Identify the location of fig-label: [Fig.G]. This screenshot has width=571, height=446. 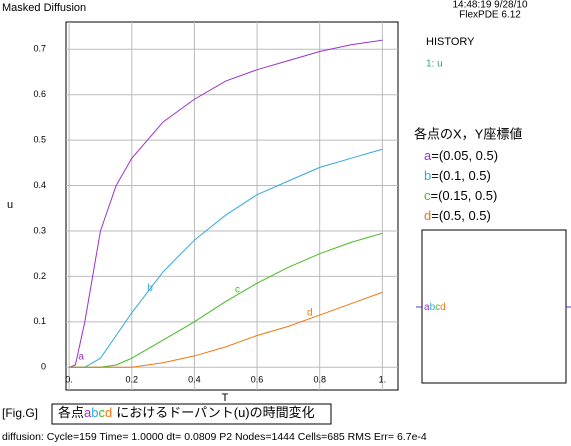
(20, 413).